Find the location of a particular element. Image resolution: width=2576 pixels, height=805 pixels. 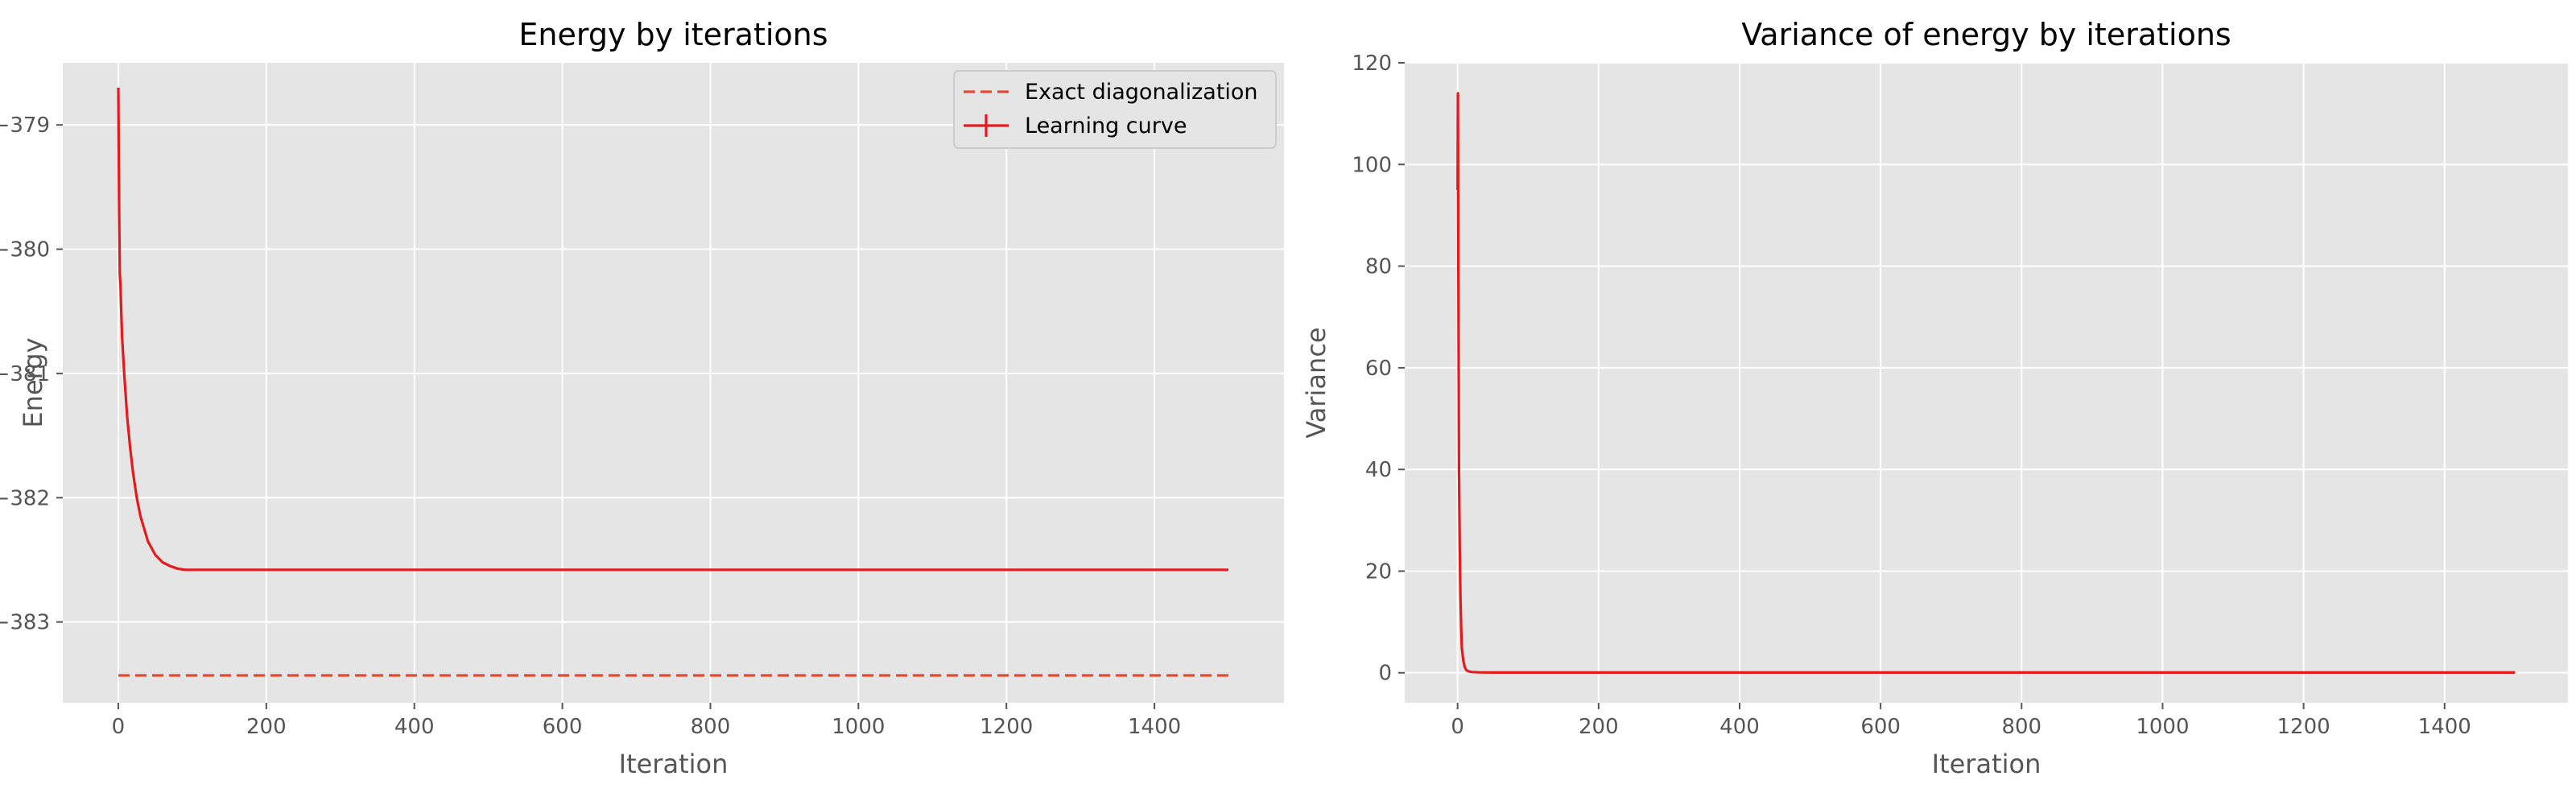

y-tick-label: −380 is located at coordinates (25, 250).